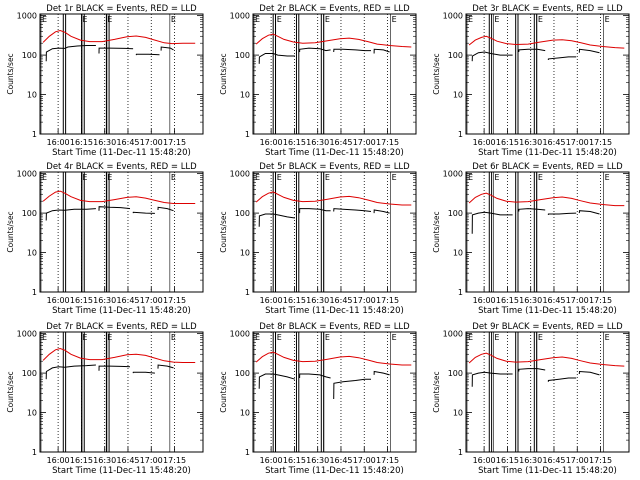 Image resolution: width=640 pixels, height=480 pixels. What do you see at coordinates (547, 167) in the screenshot?
I see `panel-title: Det 6r BLACK = Events, RED = LLD` at bounding box center [547, 167].